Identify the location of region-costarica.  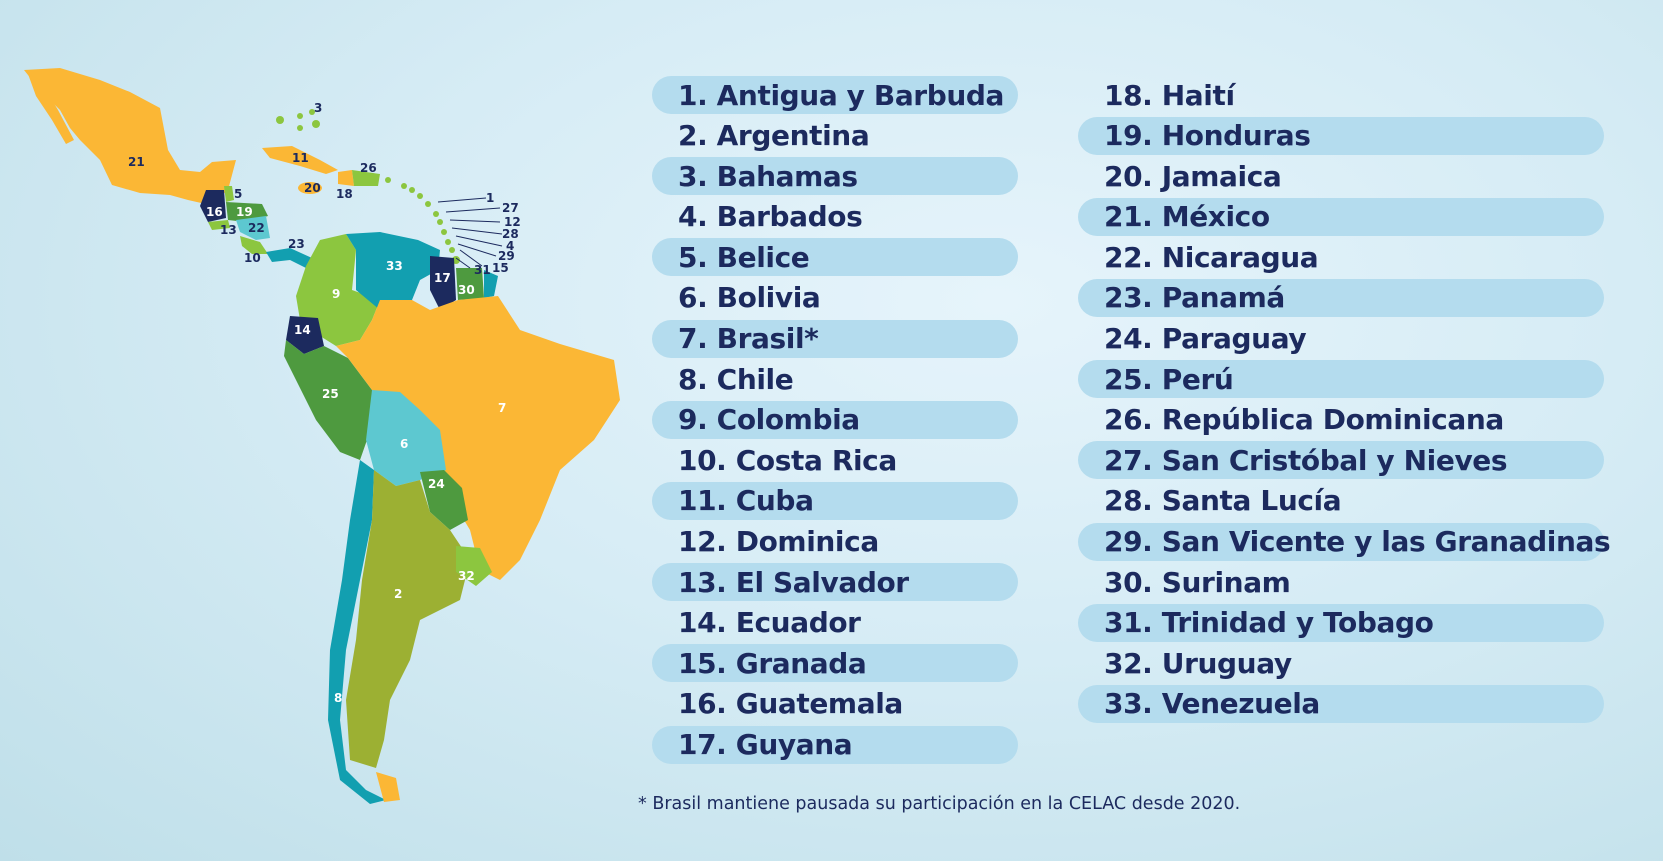
(254, 245).